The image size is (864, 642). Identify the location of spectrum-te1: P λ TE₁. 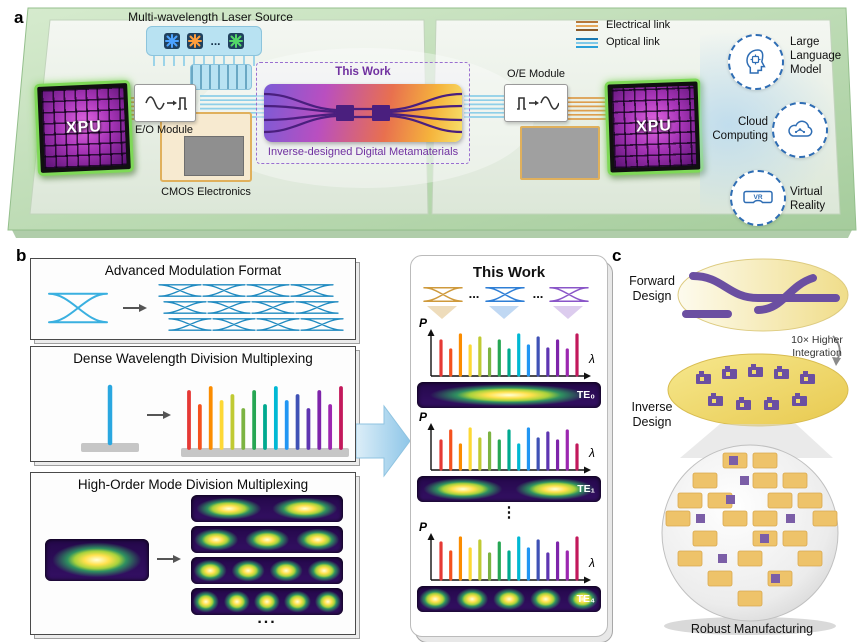
(510, 459).